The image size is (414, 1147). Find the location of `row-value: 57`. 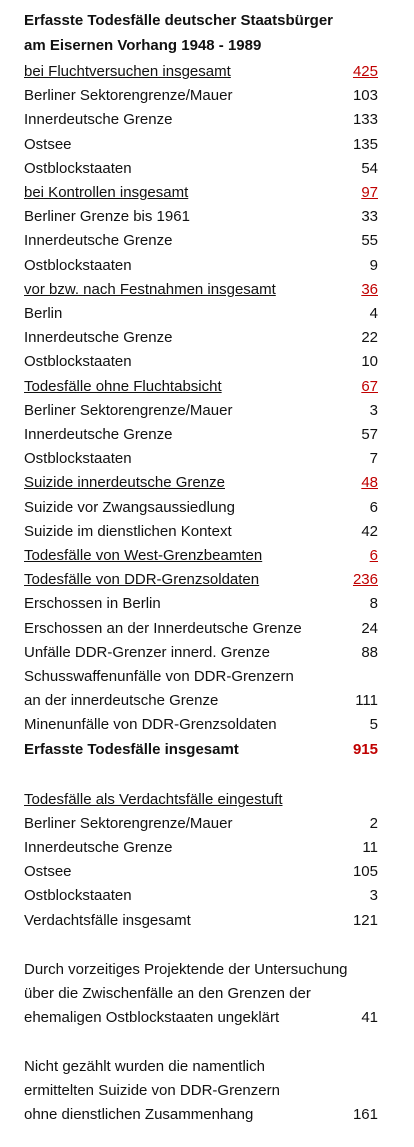

row-value: 57 is located at coordinates (369, 434).